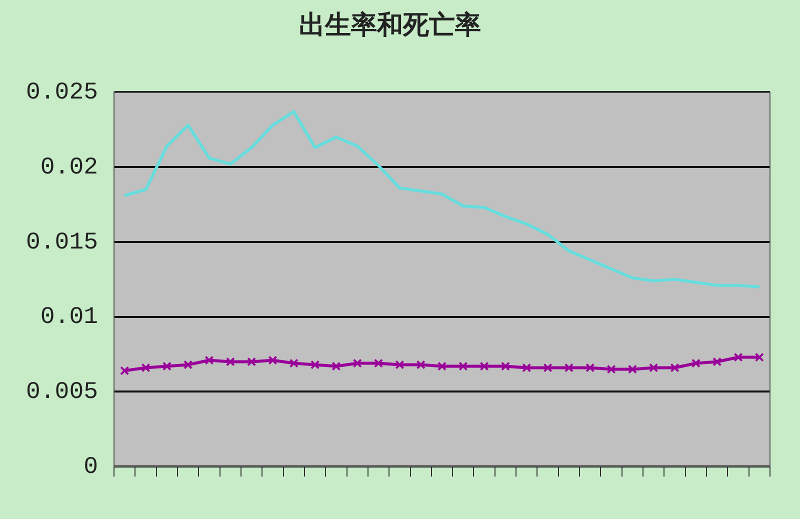 Image resolution: width=800 pixels, height=519 pixels. Describe the element at coordinates (62, 242) in the screenshot. I see `y-tick-label: 0.015` at that location.